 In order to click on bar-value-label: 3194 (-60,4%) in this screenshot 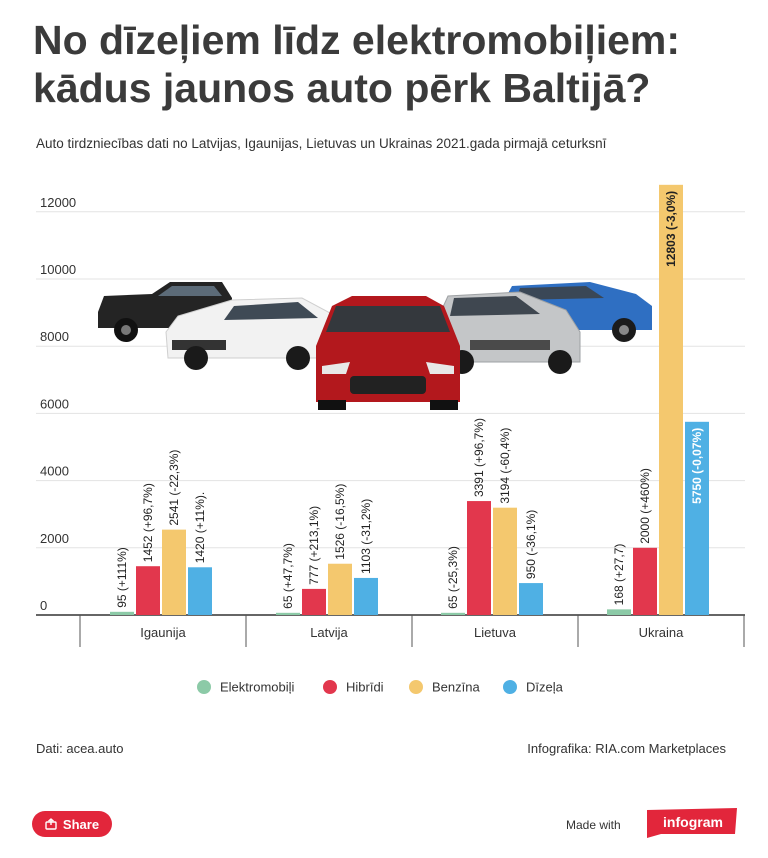, I will do `click(505, 466)`.